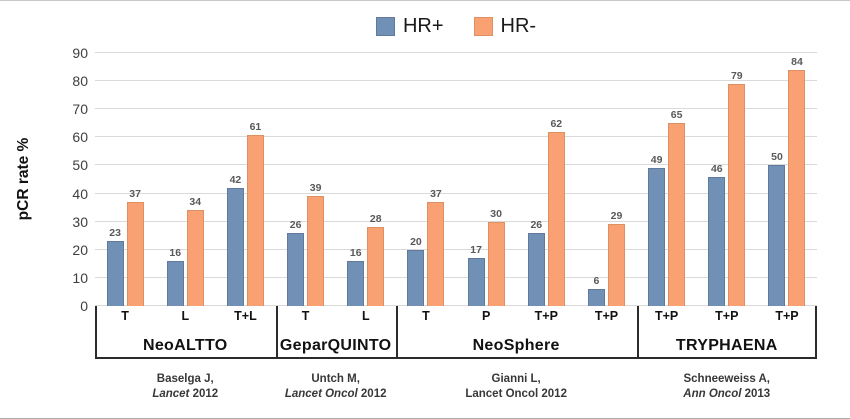  What do you see at coordinates (596, 281) in the screenshot?
I see `bar-hr-plus-value-label: 6` at bounding box center [596, 281].